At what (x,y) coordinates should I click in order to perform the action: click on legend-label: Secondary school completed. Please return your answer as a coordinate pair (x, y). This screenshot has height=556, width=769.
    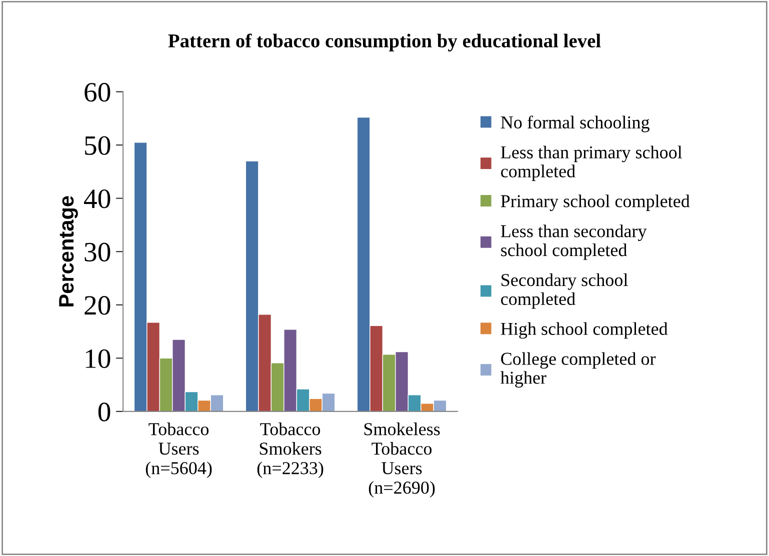
    Looking at the image, I should click on (564, 291).